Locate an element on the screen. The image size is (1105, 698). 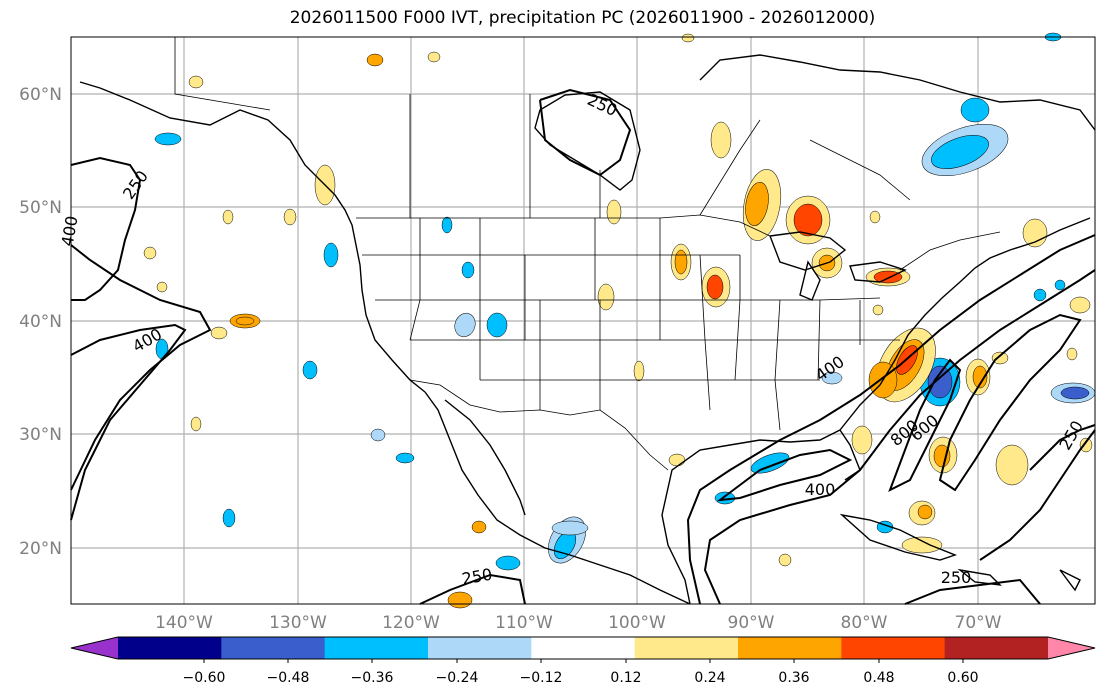
colorbar-tick-label: 0.60 is located at coordinates (962, 678).